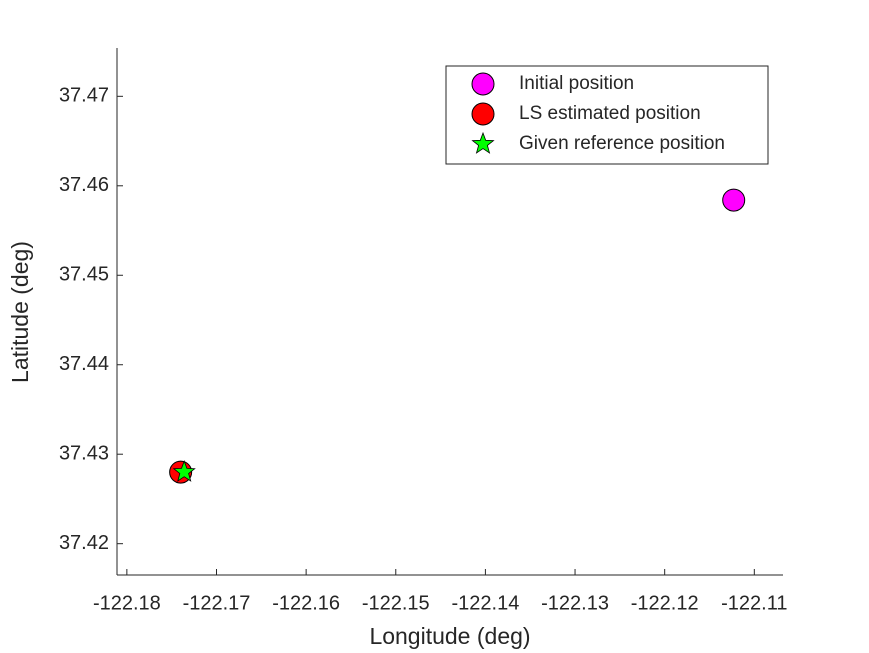 The height and width of the screenshot is (653, 869). What do you see at coordinates (610, 113) in the screenshot?
I see `legend-label: LS estimated position` at bounding box center [610, 113].